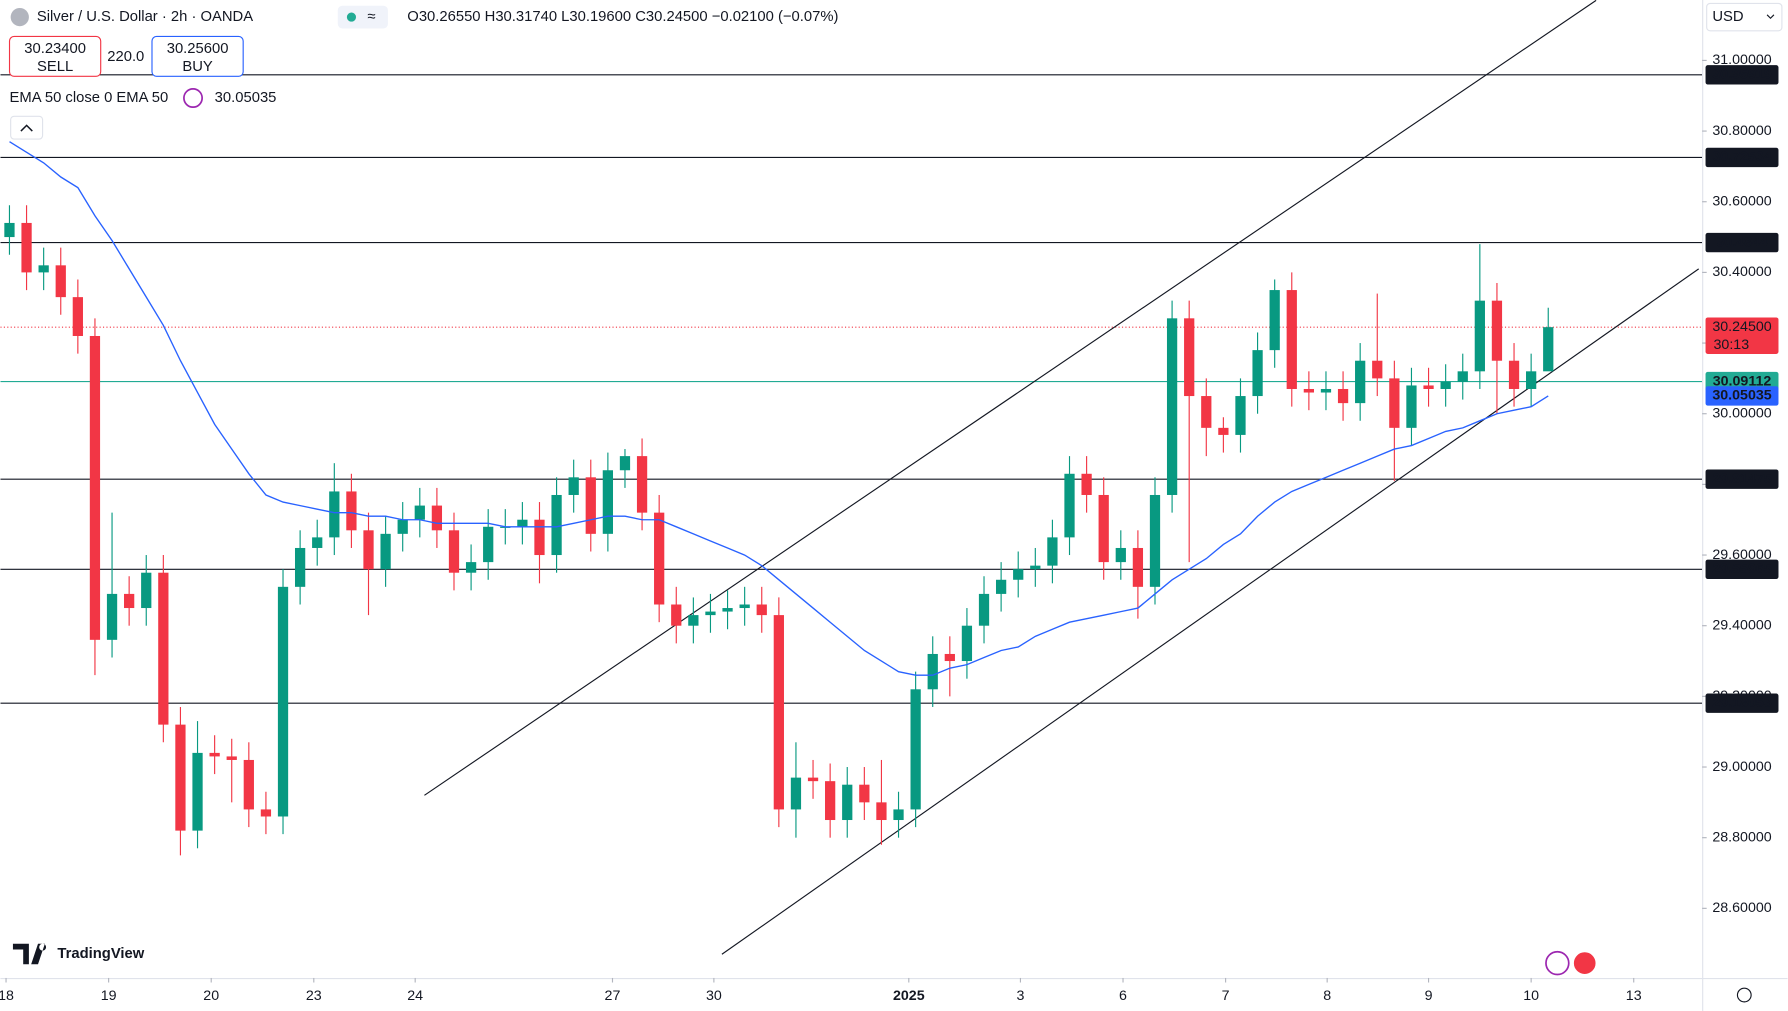 This screenshot has height=1011, width=1788. I want to click on settings-icon, so click(1744, 995).